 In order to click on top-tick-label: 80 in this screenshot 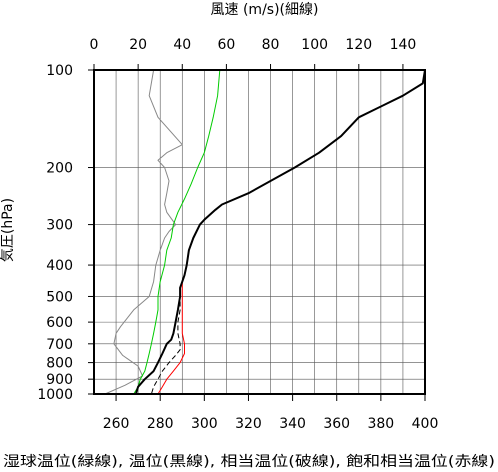, I will do `click(271, 45)`.